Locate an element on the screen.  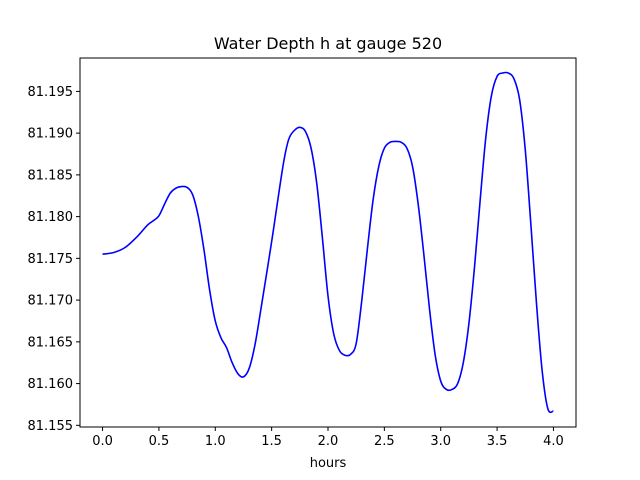
y-tick-label: 81.170 is located at coordinates (51, 301).